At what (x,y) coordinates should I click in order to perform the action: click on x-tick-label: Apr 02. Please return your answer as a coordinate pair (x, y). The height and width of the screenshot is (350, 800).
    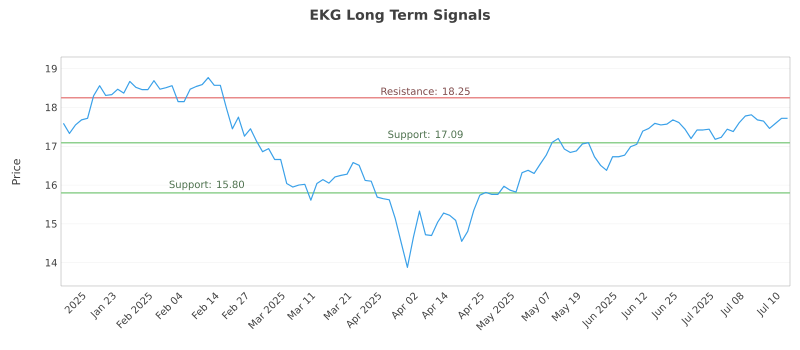
    Looking at the image, I should click on (405, 306).